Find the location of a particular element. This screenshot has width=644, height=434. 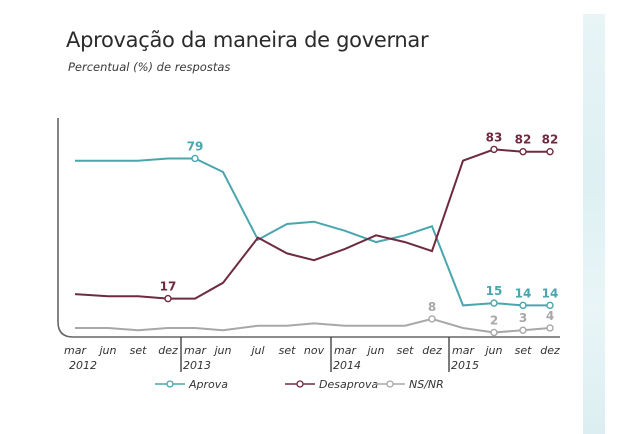

year-label: 2013 is located at coordinates (197, 365).